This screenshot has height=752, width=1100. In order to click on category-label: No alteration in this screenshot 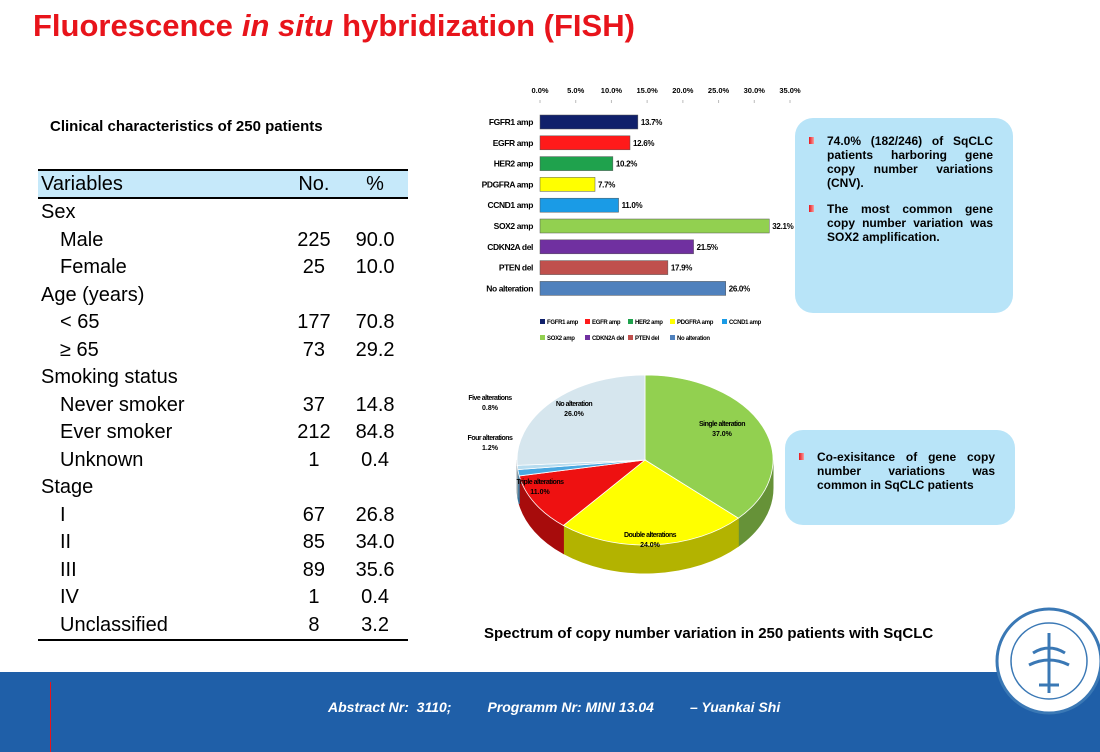, I will do `click(509, 288)`.